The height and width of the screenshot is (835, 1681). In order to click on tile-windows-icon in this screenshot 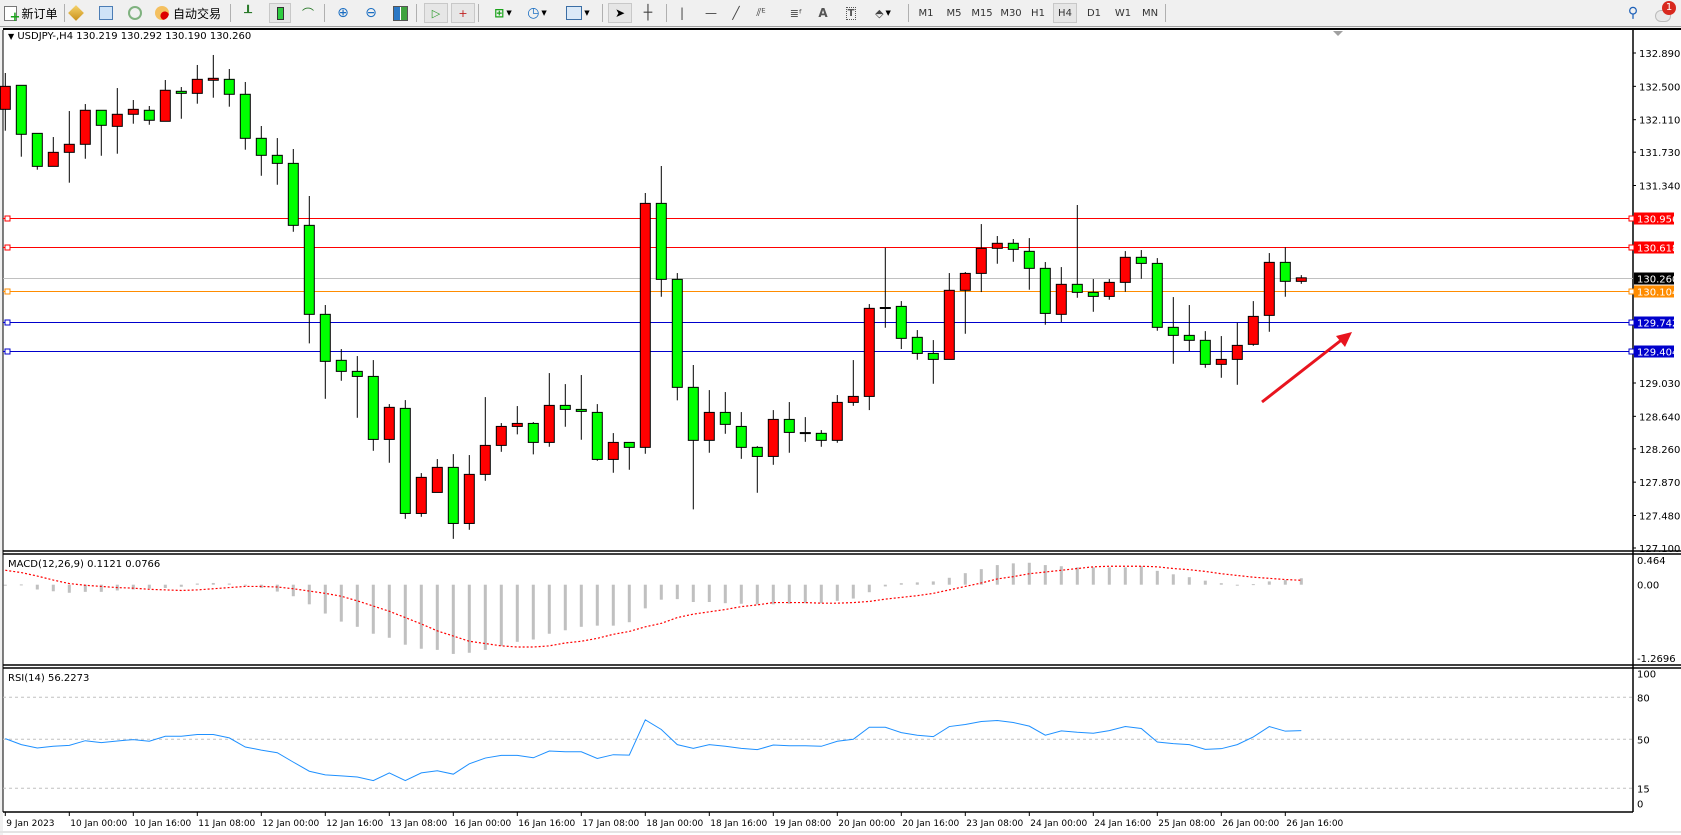, I will do `click(400, 13)`.